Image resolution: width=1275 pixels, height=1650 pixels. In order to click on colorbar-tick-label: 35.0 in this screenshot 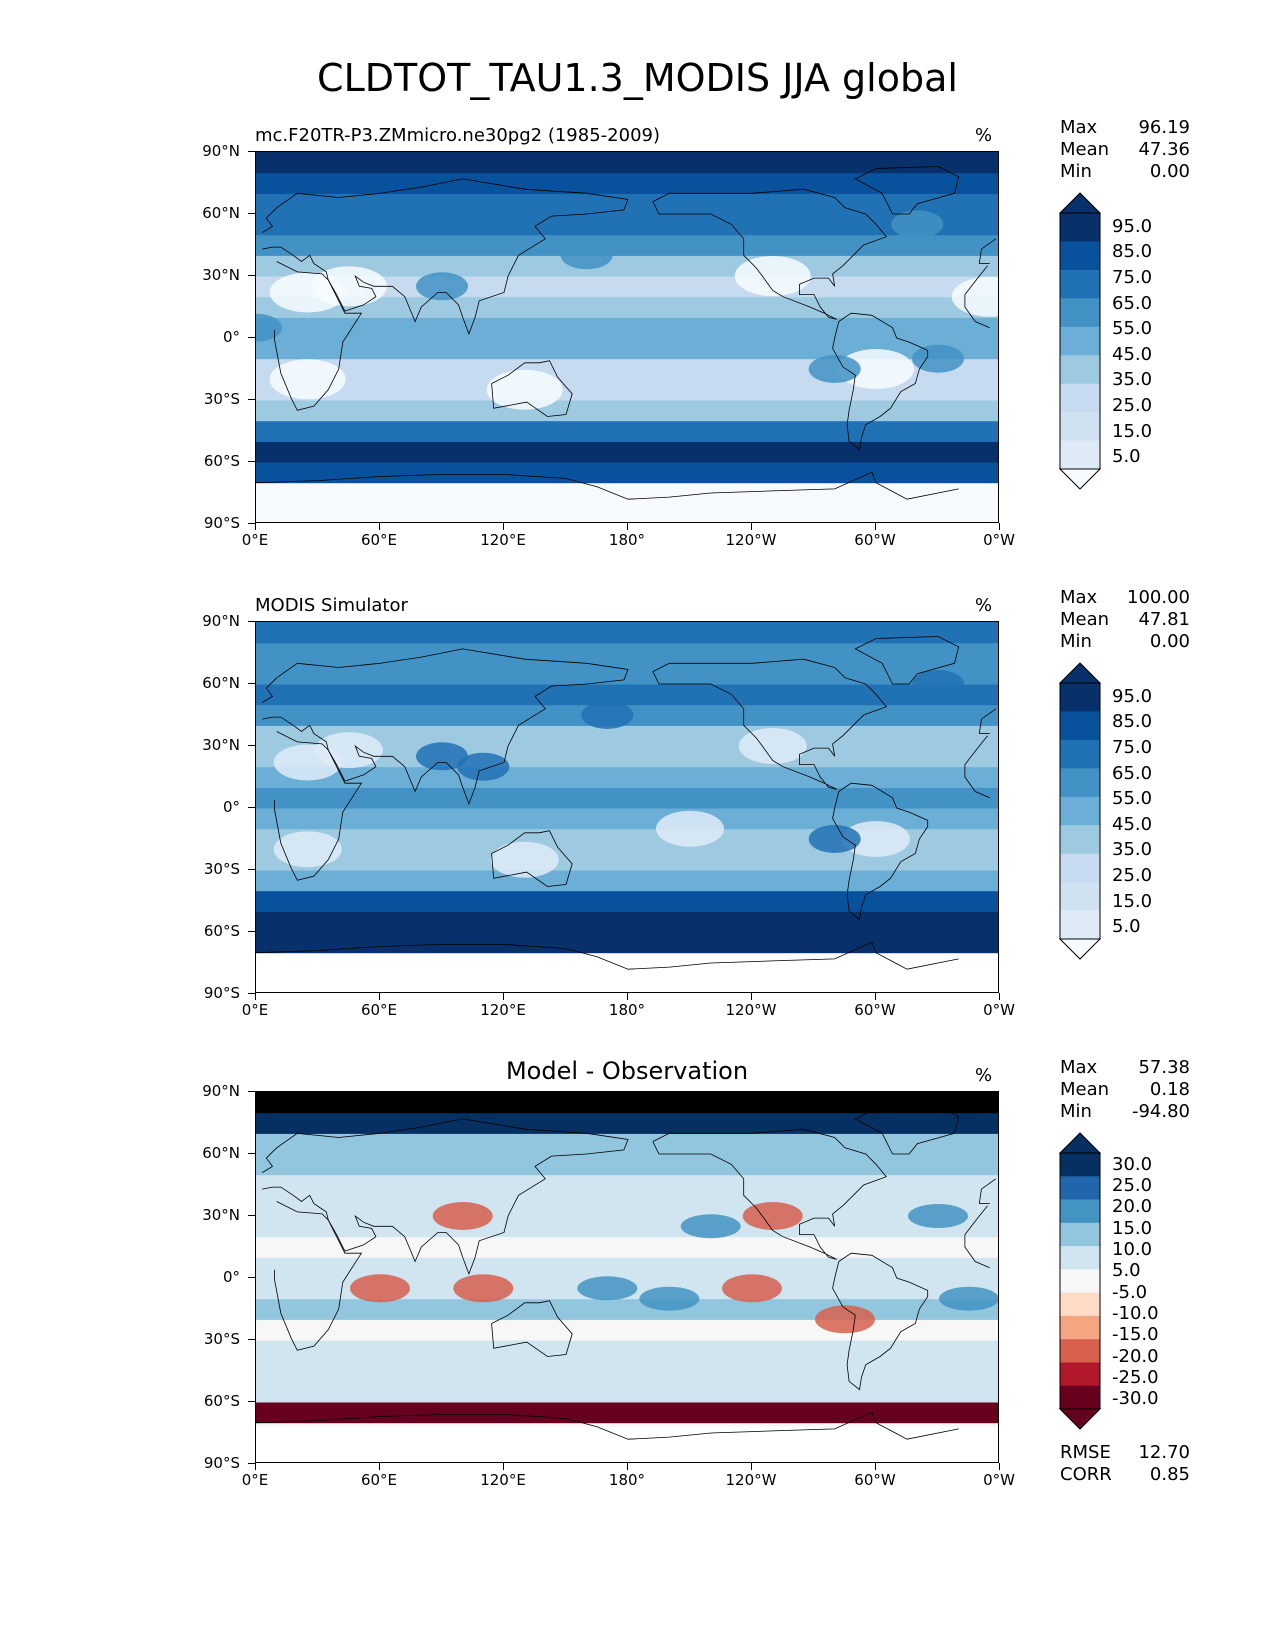, I will do `click(1132, 380)`.